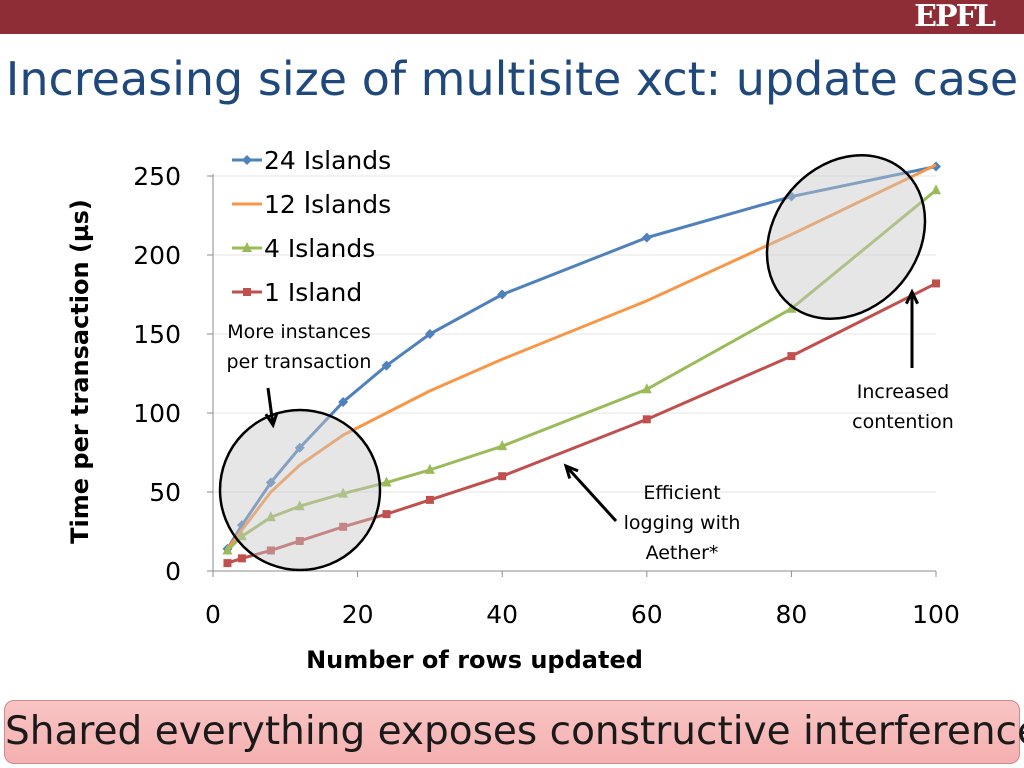 This screenshot has height=768, width=1024. Describe the element at coordinates (157, 176) in the screenshot. I see `y-tick-label: 250` at that location.